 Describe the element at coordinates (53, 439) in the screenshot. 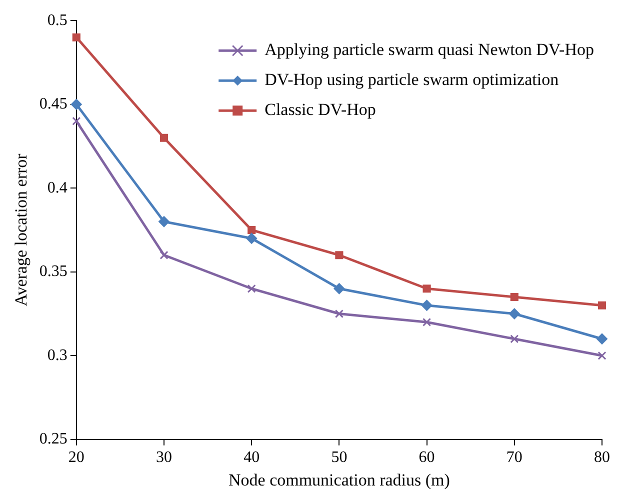

I see `y-tick-label: 0.25` at that location.